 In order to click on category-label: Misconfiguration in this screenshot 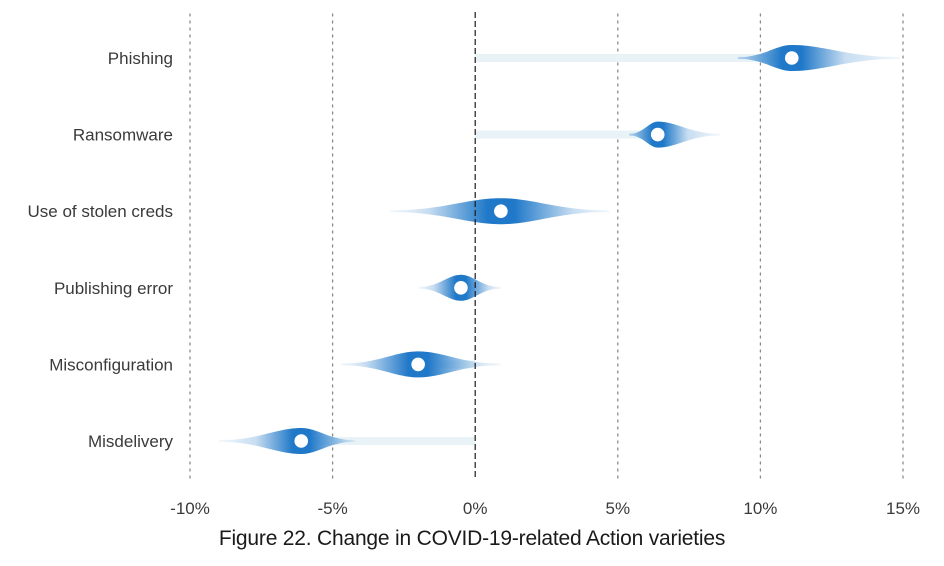, I will do `click(111, 364)`.